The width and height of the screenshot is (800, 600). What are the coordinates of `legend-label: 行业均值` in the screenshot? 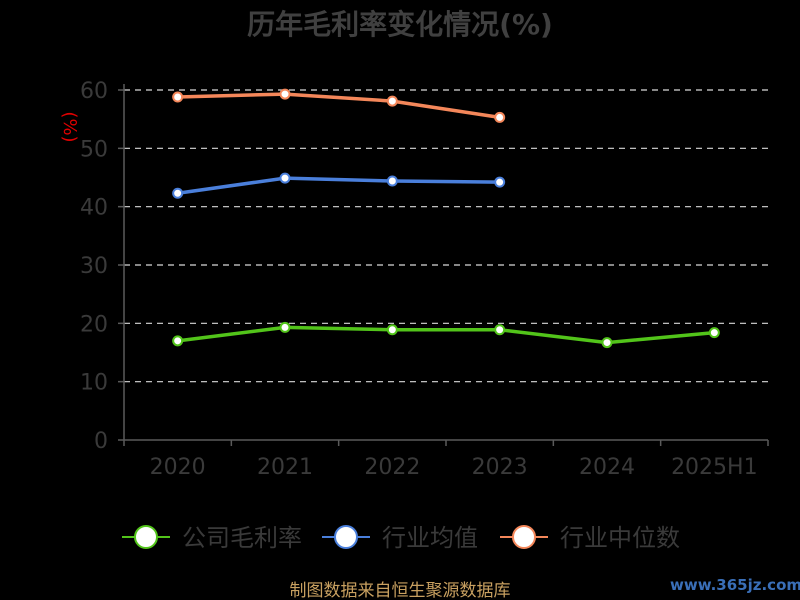 It's located at (430, 538).